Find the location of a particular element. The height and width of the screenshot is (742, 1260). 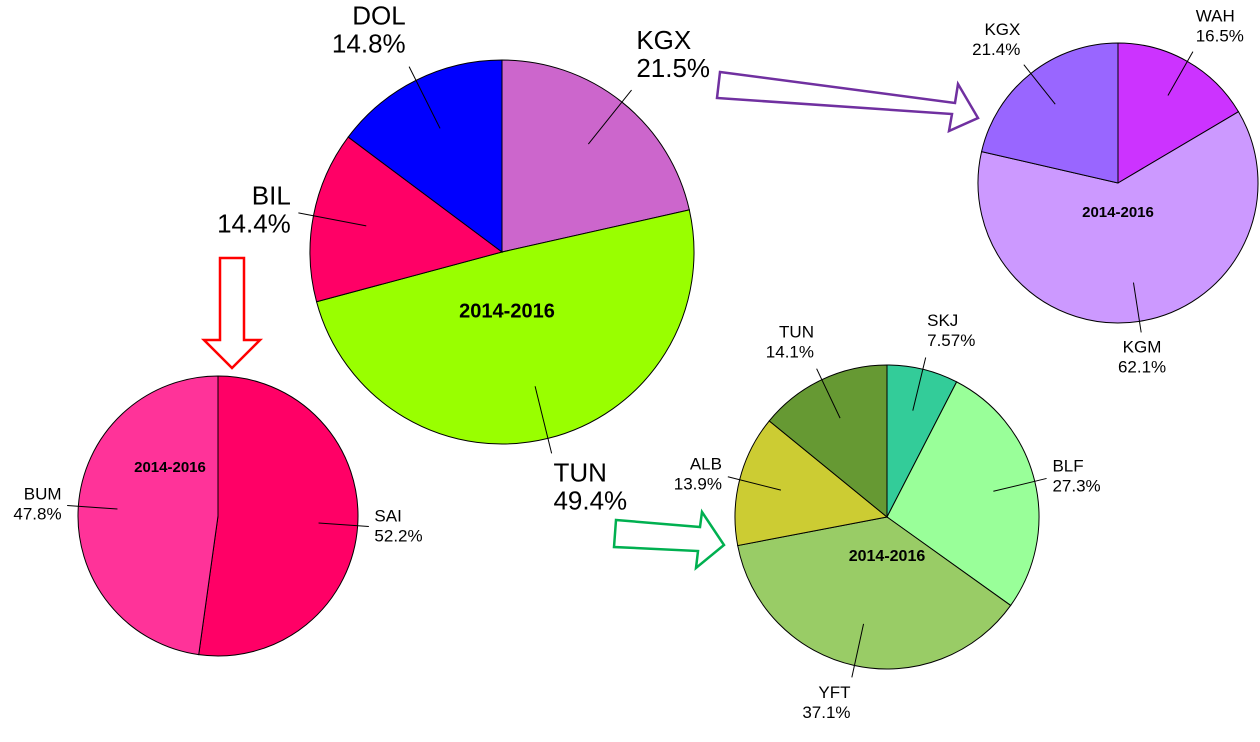

slice-value-label: 14.1% is located at coordinates (790, 352).